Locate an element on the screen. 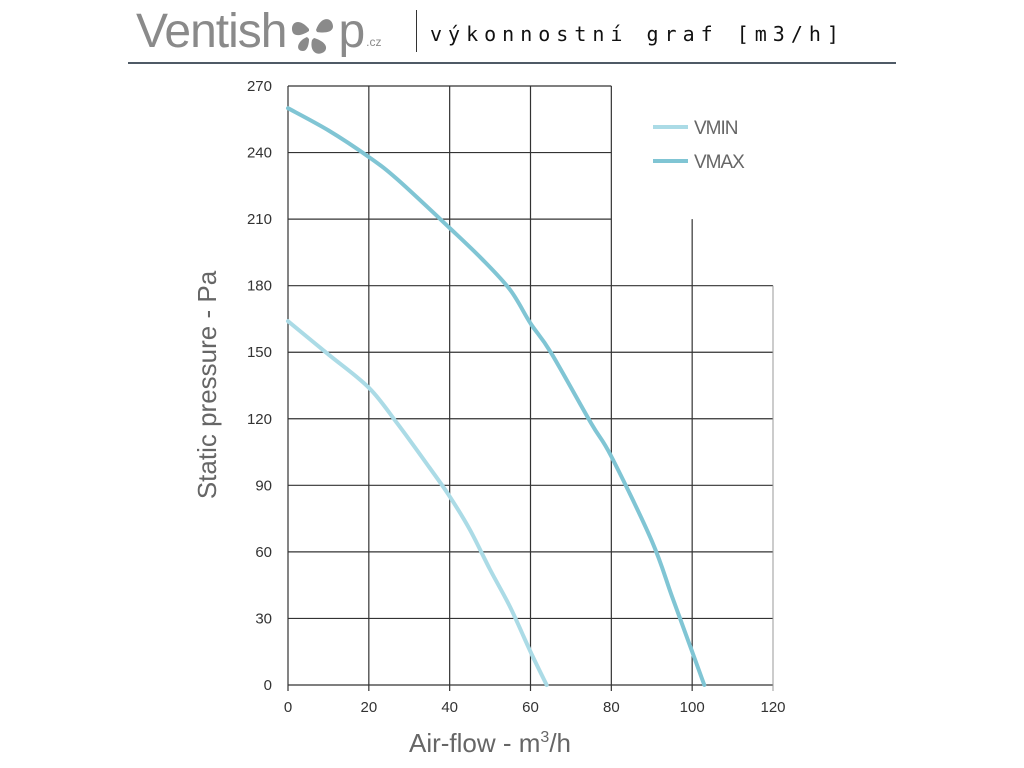 The width and height of the screenshot is (1024, 768). y-tick-label: 240 is located at coordinates (259, 153).